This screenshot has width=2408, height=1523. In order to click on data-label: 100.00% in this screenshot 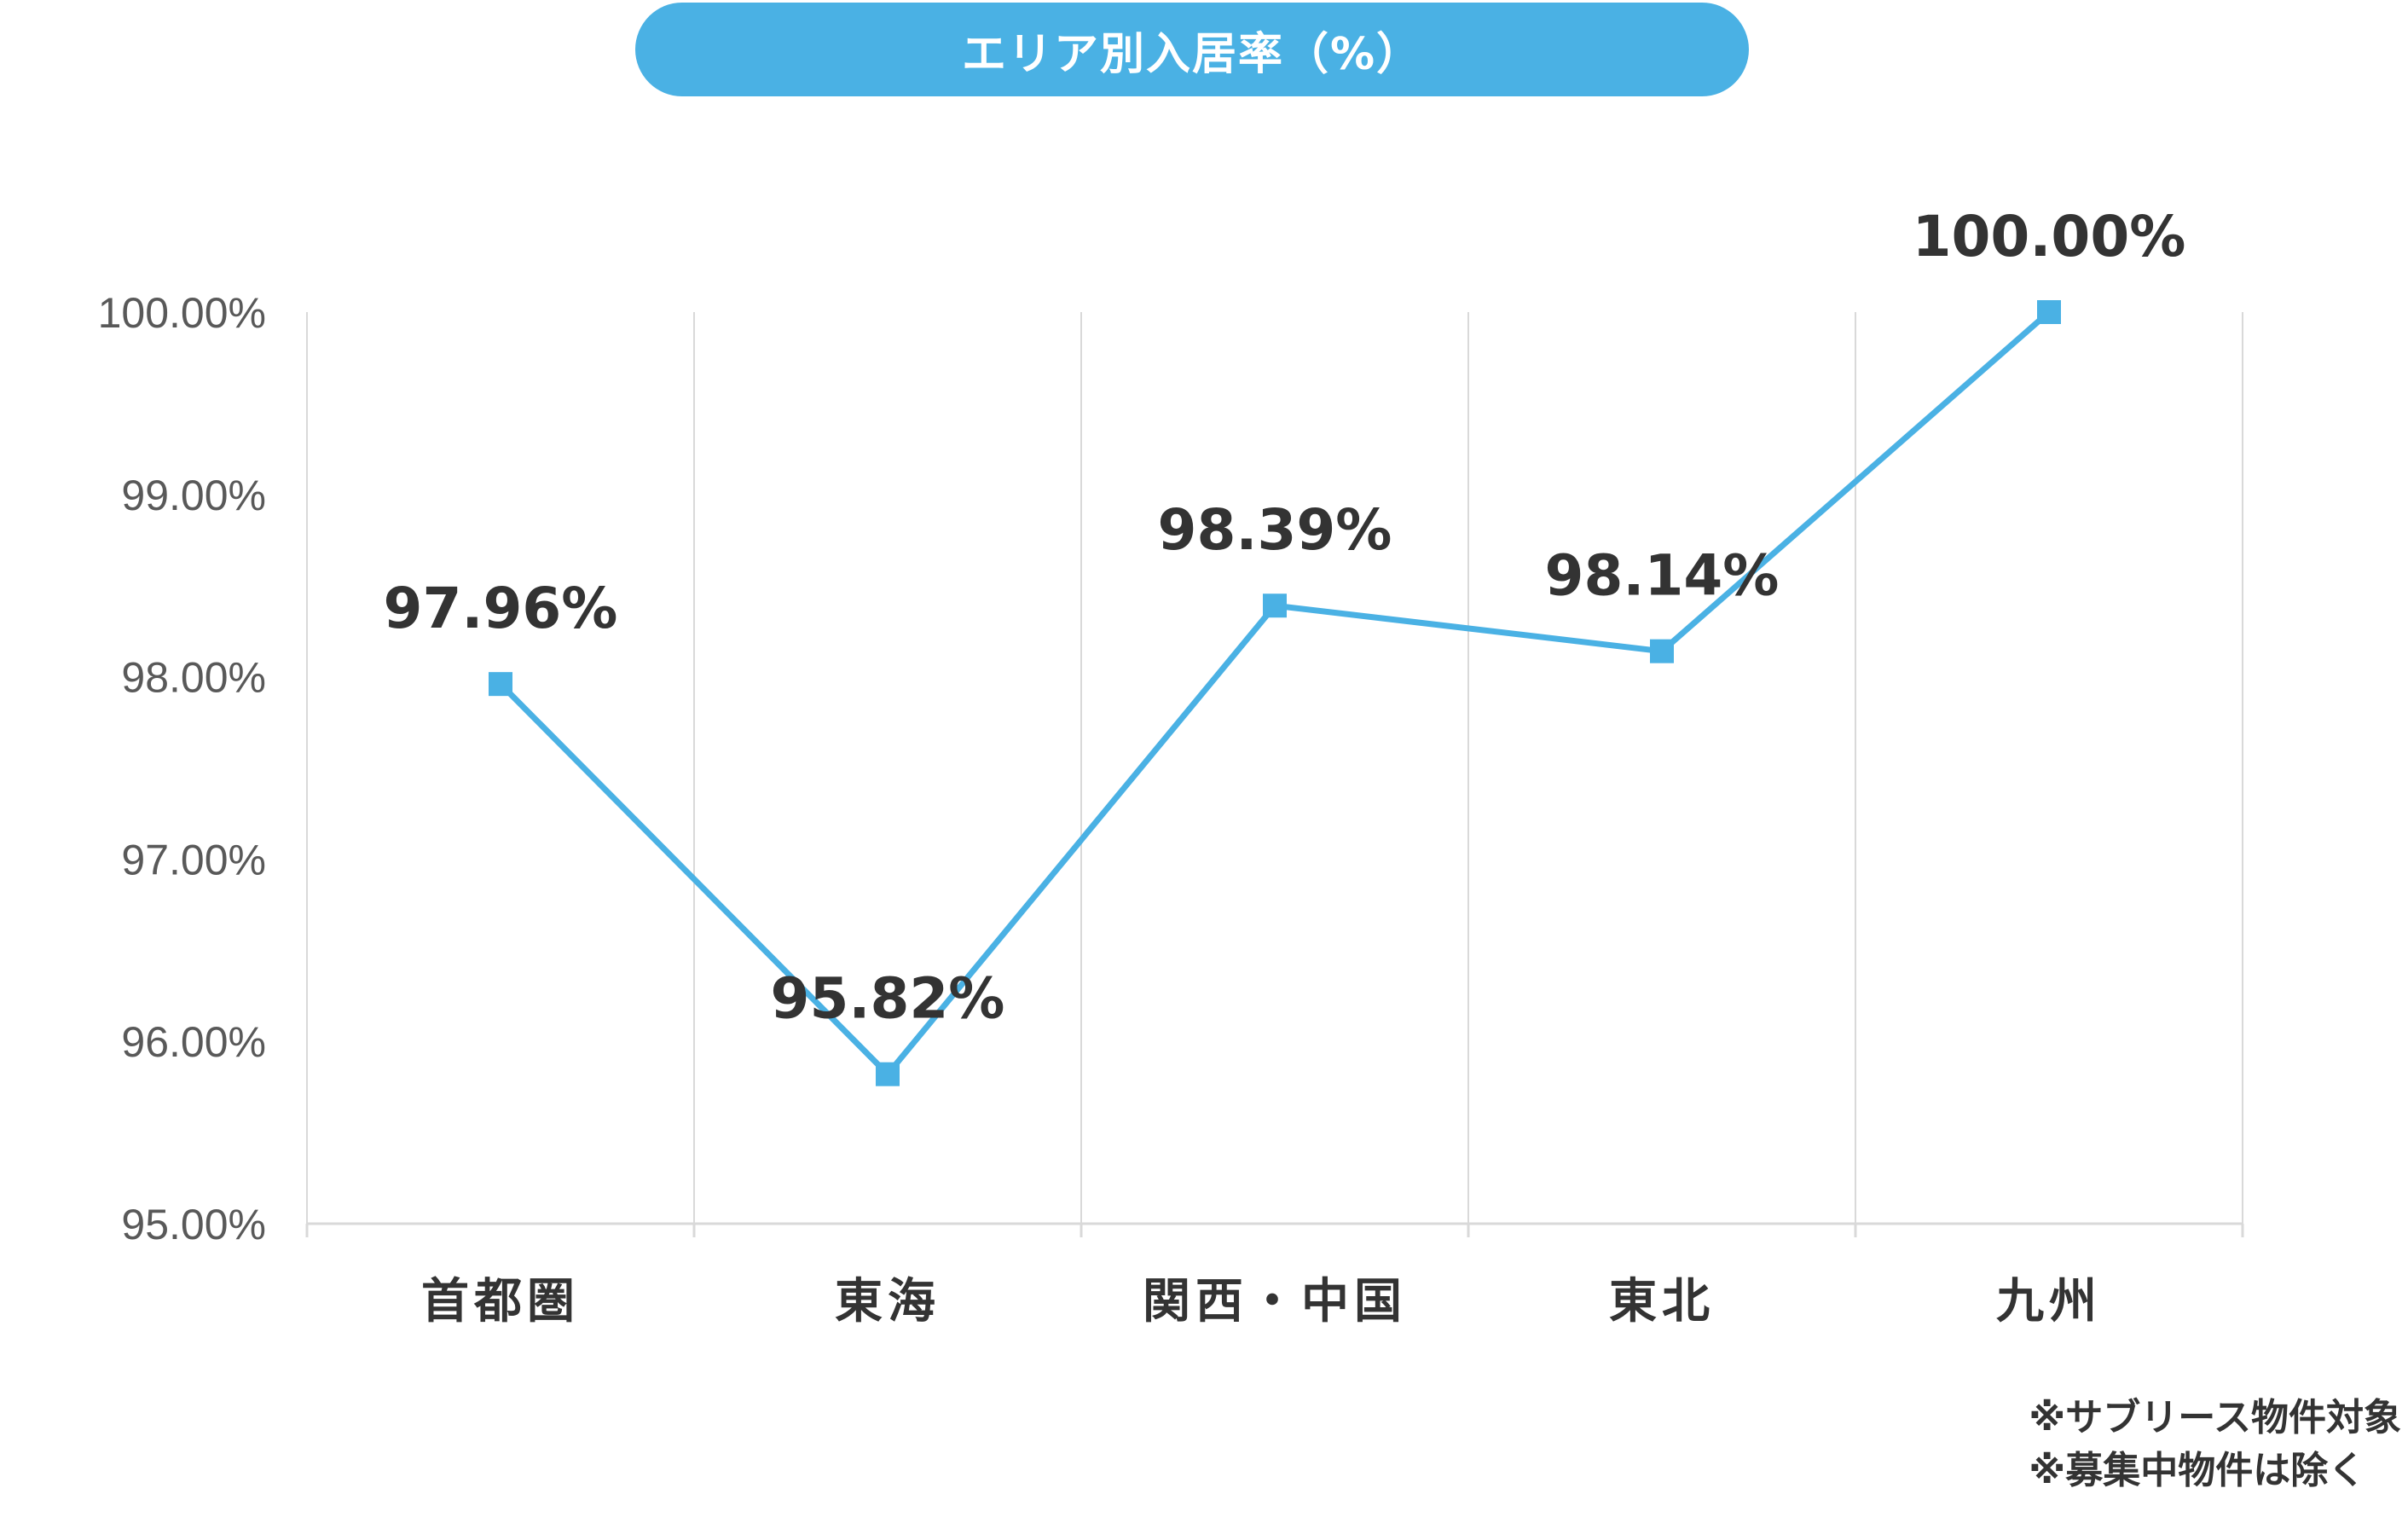, I will do `click(2049, 236)`.